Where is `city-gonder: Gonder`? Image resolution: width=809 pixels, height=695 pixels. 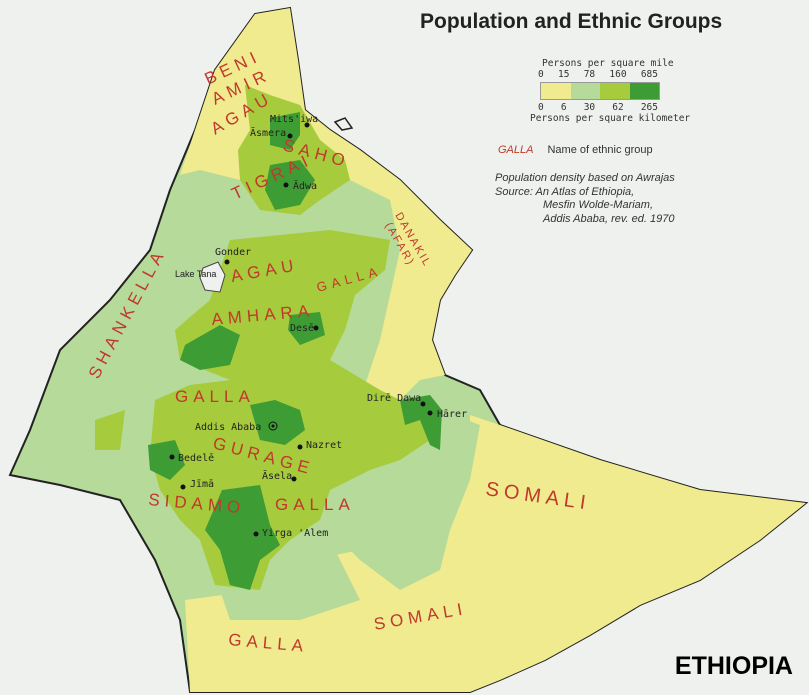
city-gonder: Gonder is located at coordinates (233, 256).